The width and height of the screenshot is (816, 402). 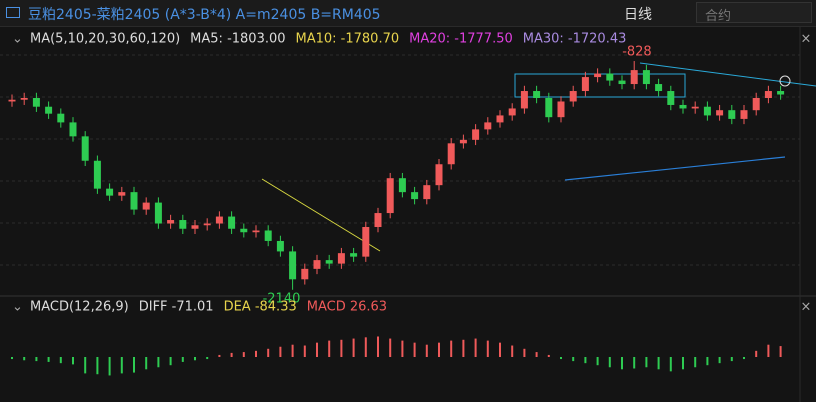 I want to click on legend-entry: MA20: -1777.50, so click(x=461, y=39).